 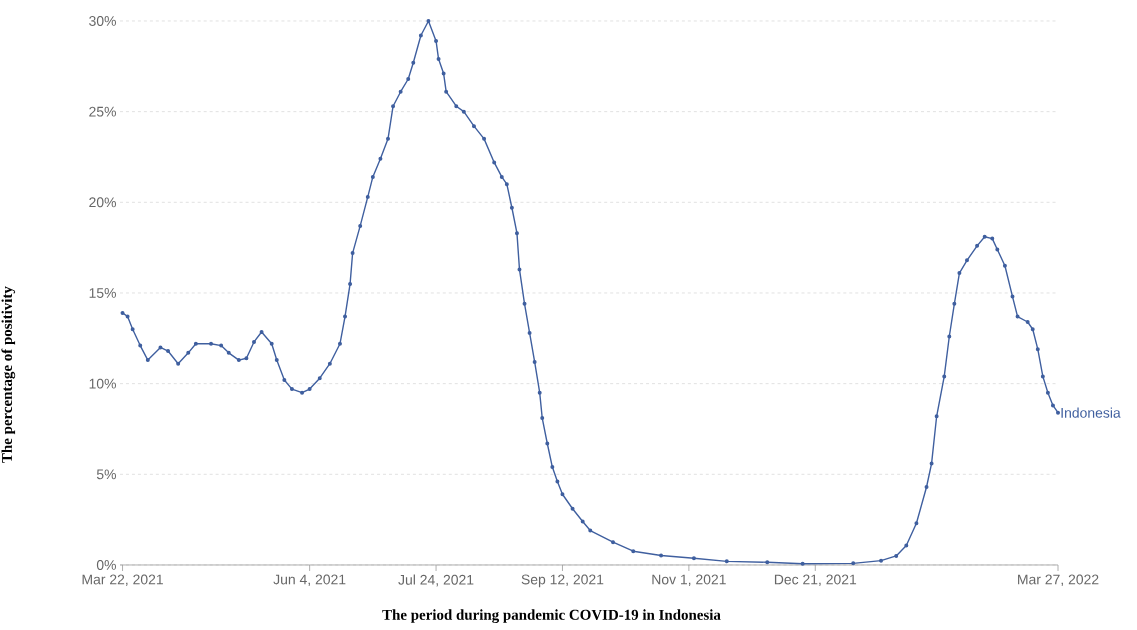 What do you see at coordinates (106, 565) in the screenshot?
I see `y-tick-label: 0%` at bounding box center [106, 565].